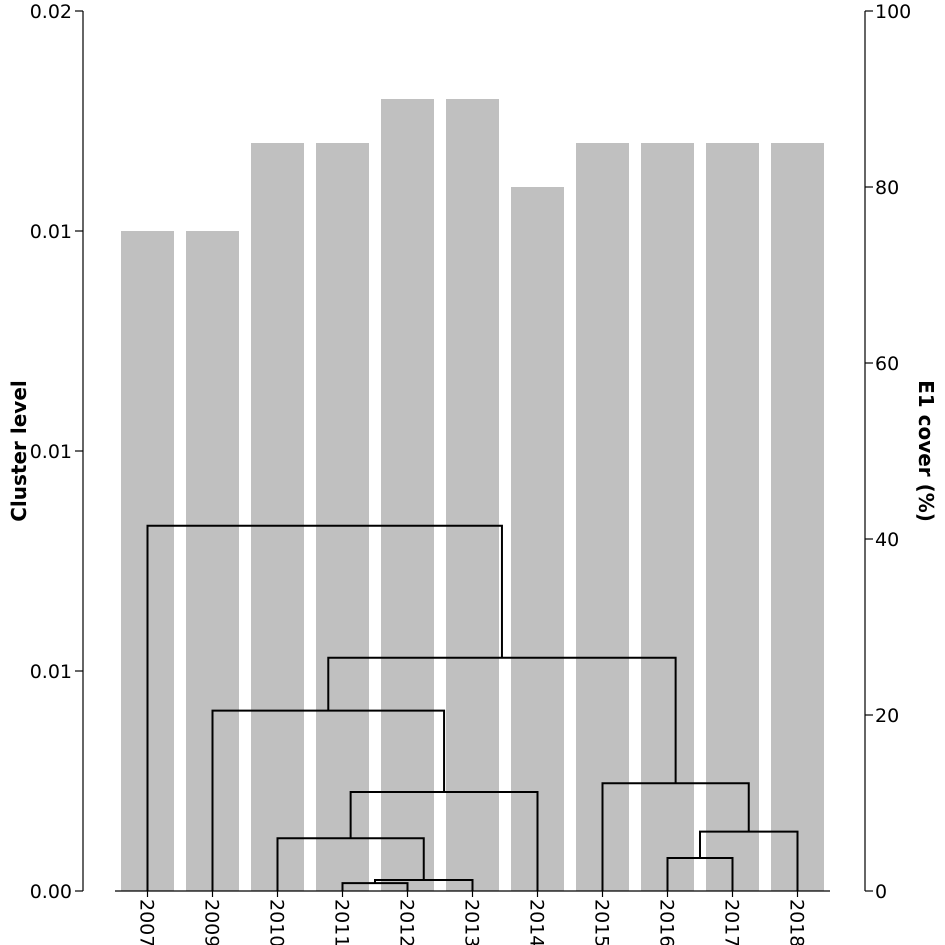 The image size is (945, 945). Describe the element at coordinates (537, 922) in the screenshot. I see `x-tick-label-2014: 2014` at that location.